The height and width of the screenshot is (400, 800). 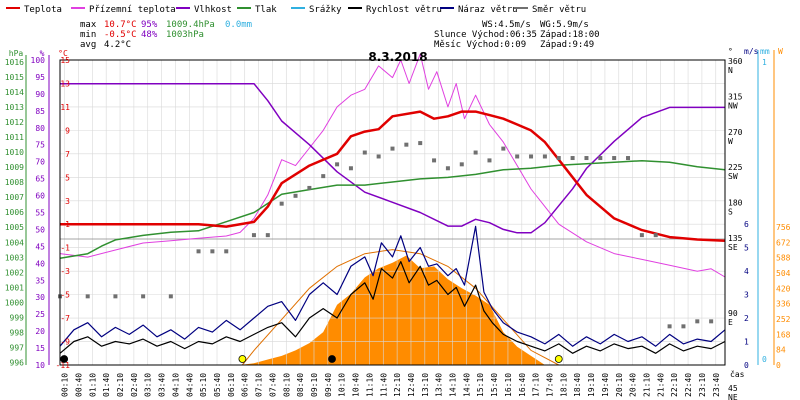 I want to click on humidity-tick: 20, so click(x=40, y=331).